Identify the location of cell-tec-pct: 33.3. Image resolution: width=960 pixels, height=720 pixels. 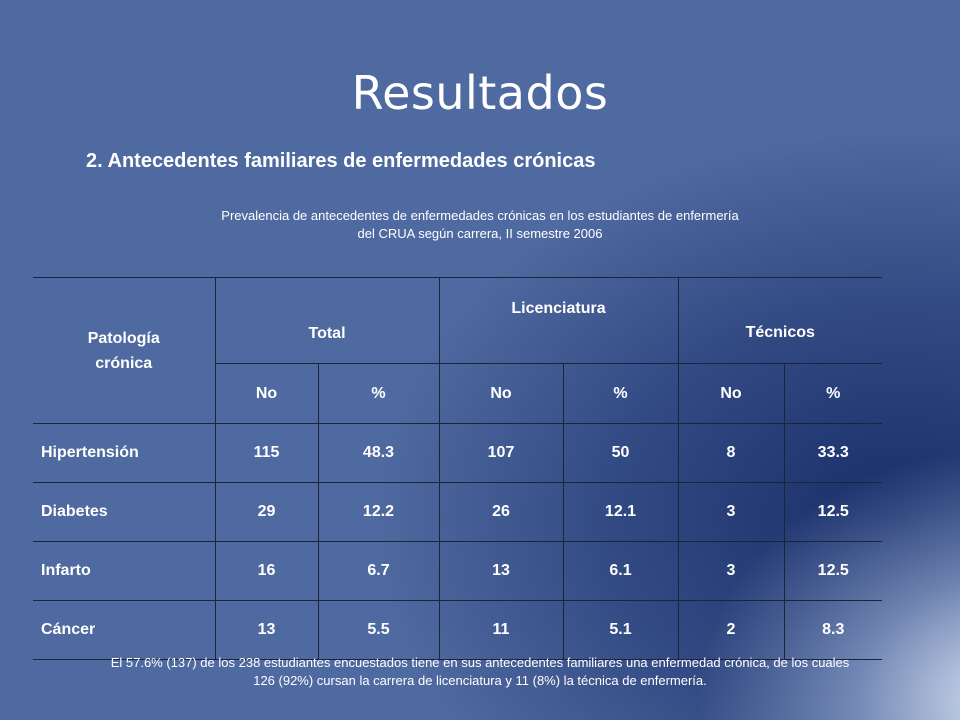
(832, 453).